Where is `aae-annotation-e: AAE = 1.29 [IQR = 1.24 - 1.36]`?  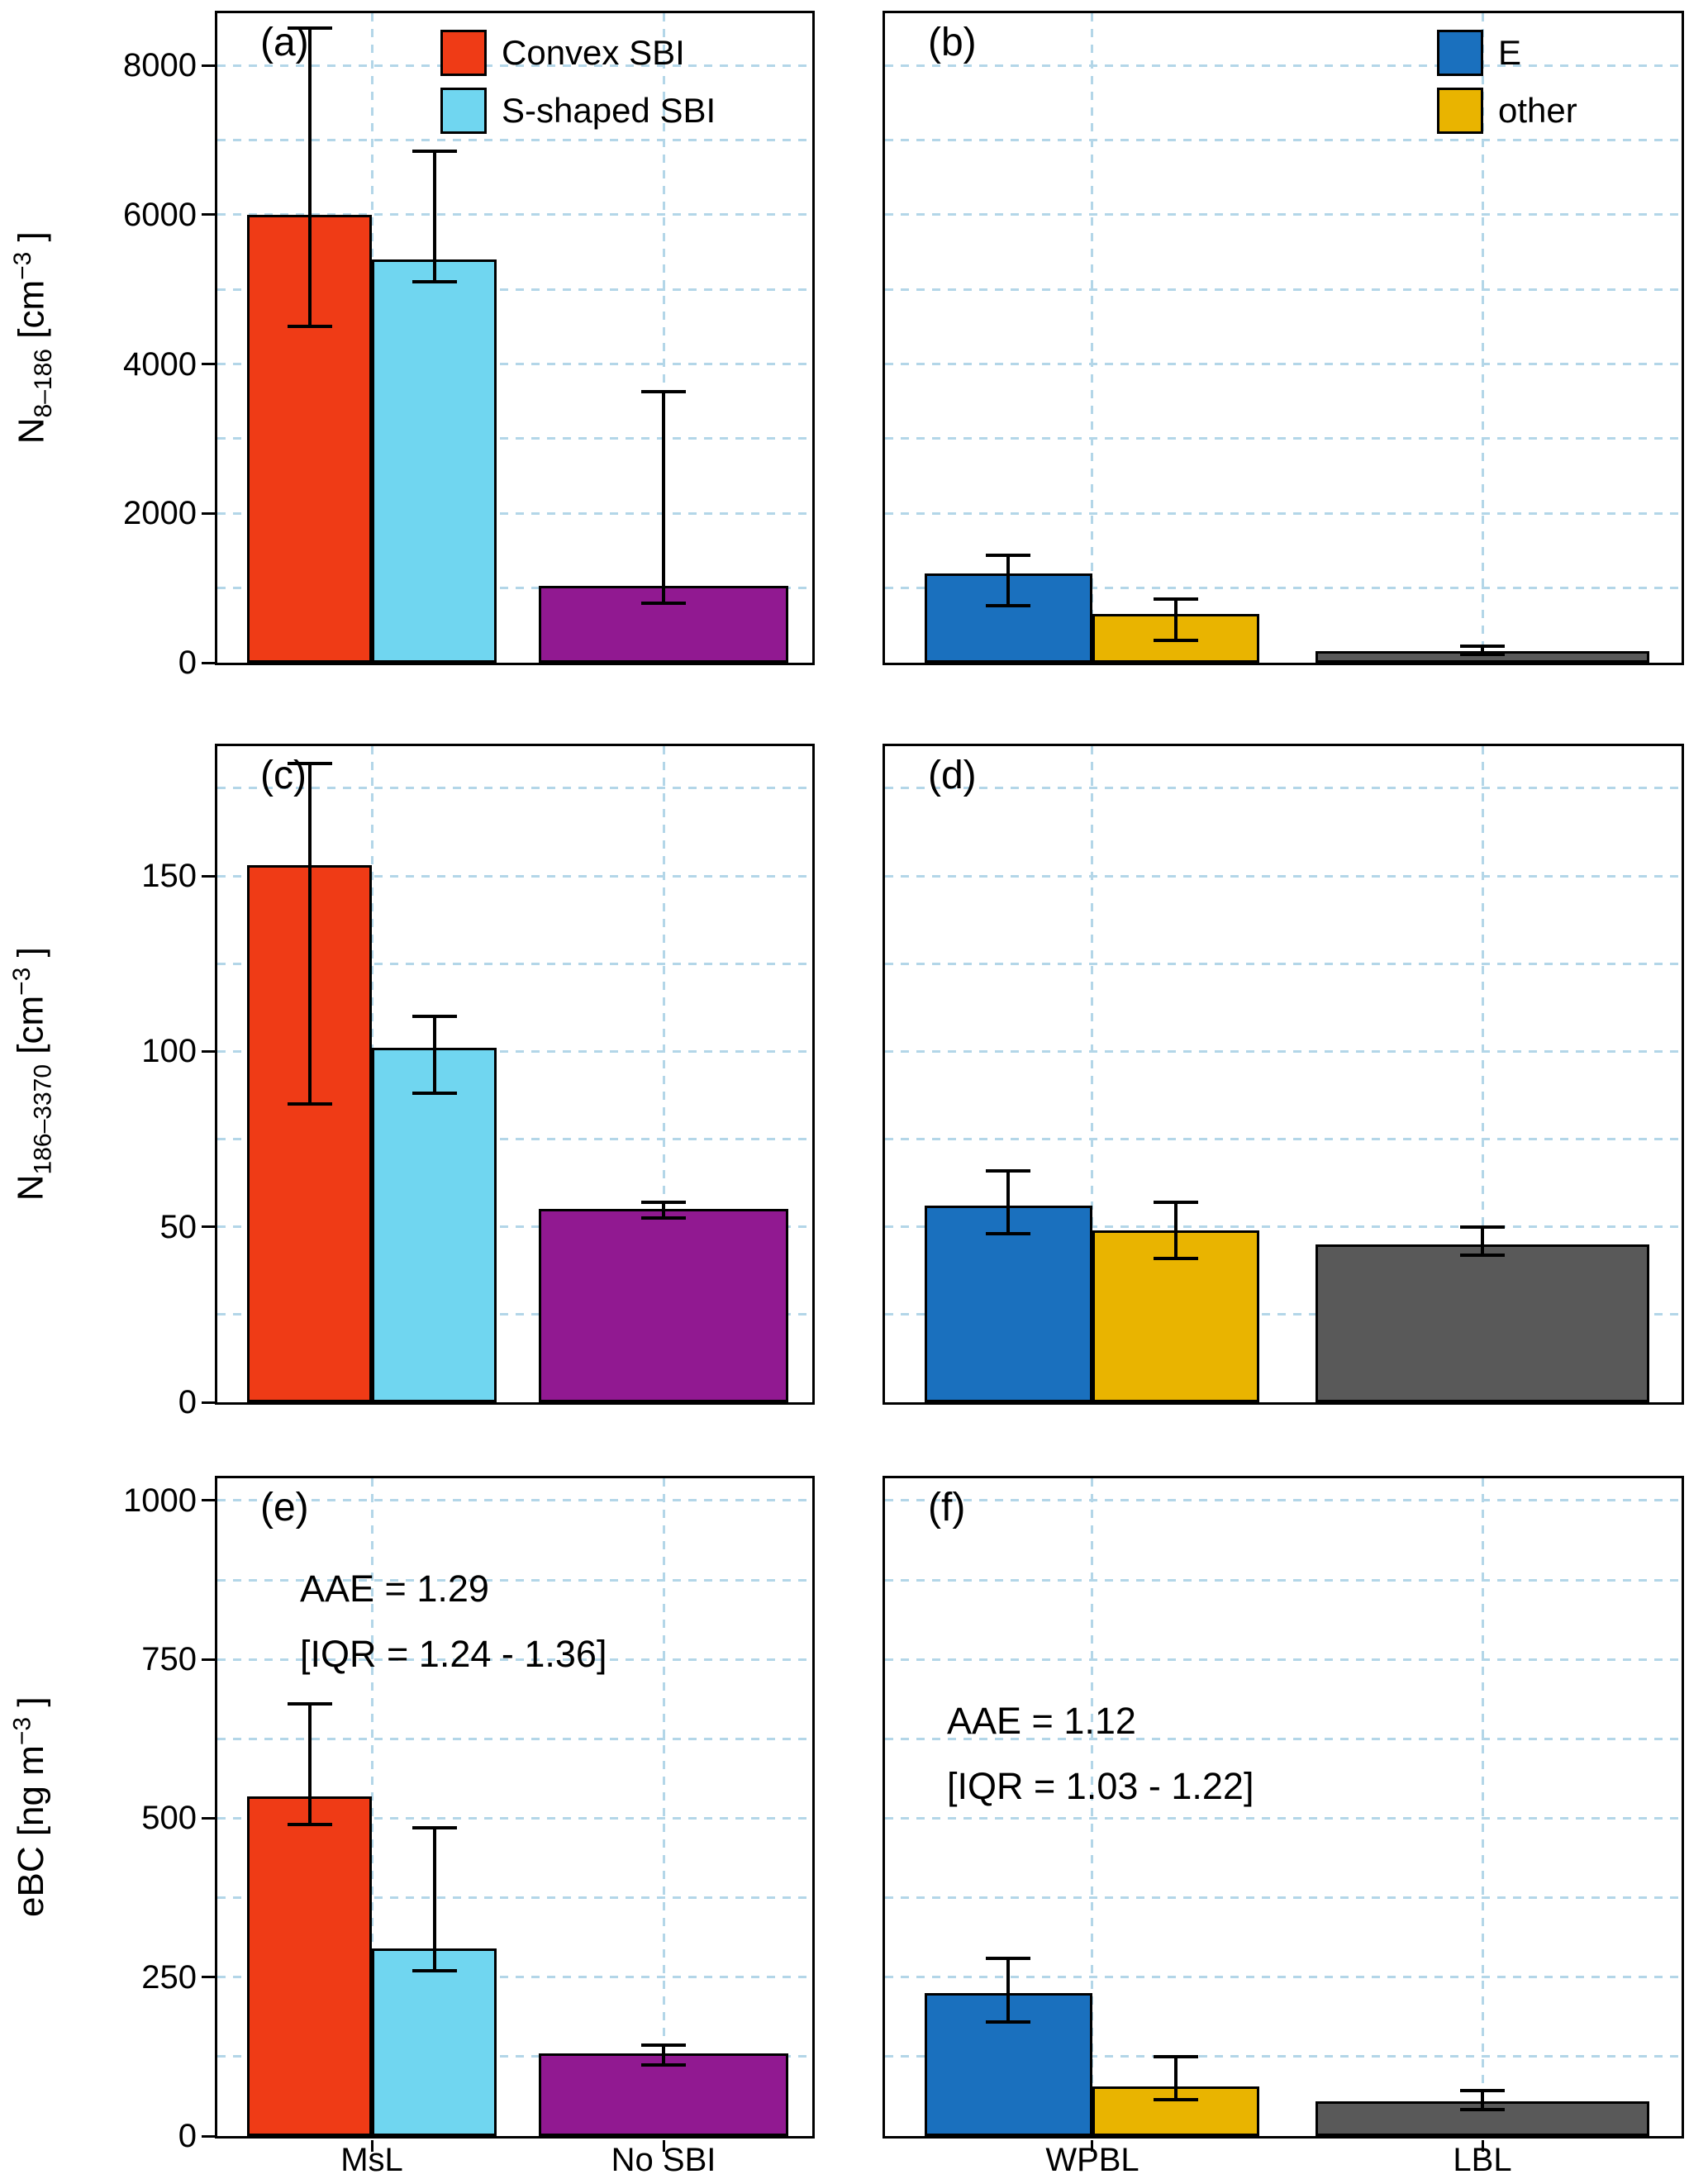 aae-annotation-e: AAE = 1.29 [IQR = 1.24 - 1.36] is located at coordinates (453, 1622).